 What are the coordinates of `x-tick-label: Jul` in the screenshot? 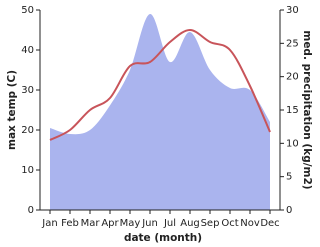 It's located at (169, 223).